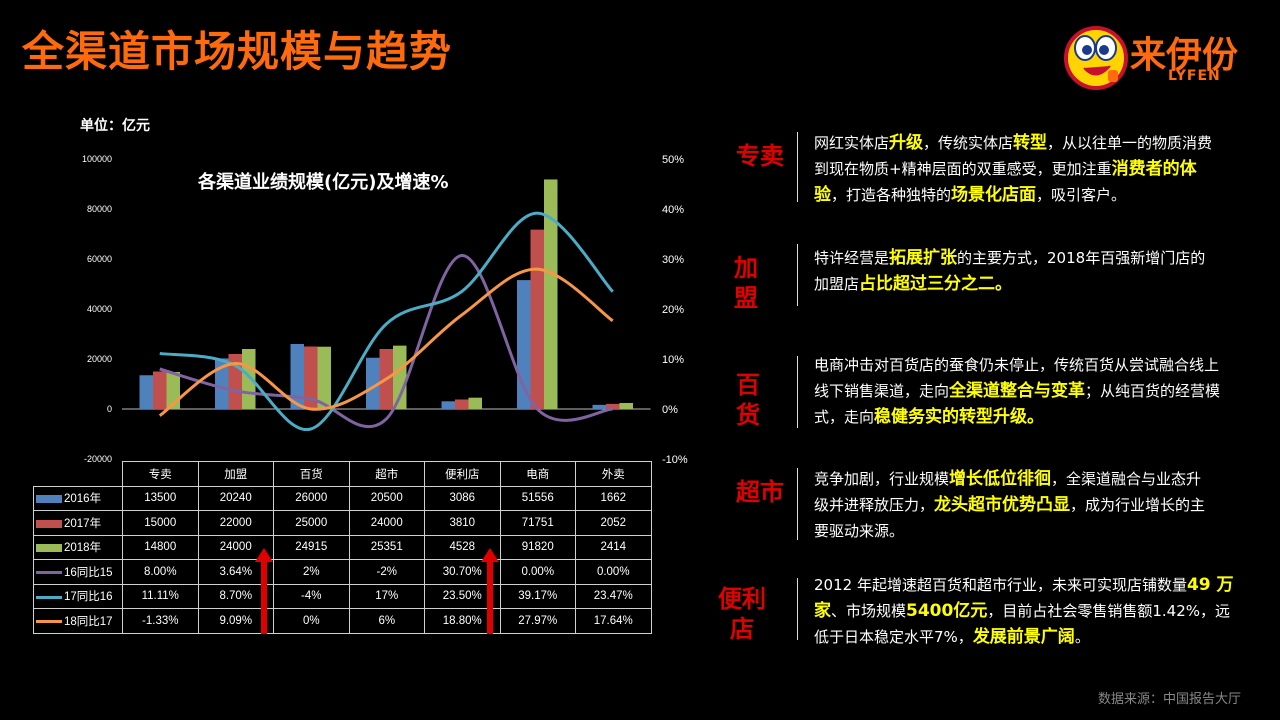 This screenshot has width=1280, height=720. I want to click on table-cell: 24915, so click(311, 547).